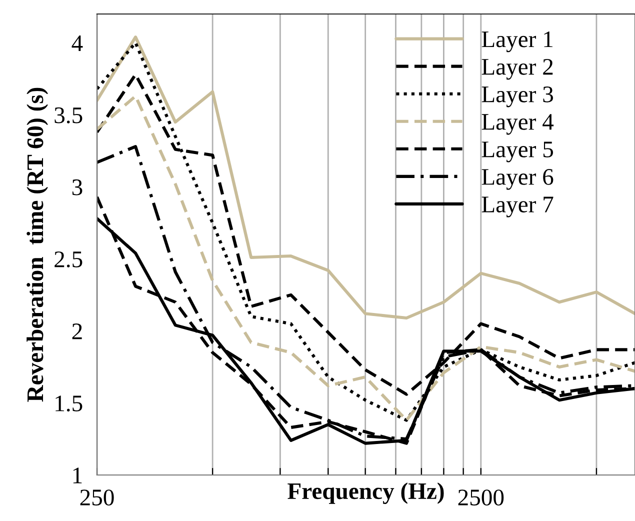 This screenshot has height=521, width=635. Describe the element at coordinates (77, 43) in the screenshot. I see `y-tick-label: 4` at that location.